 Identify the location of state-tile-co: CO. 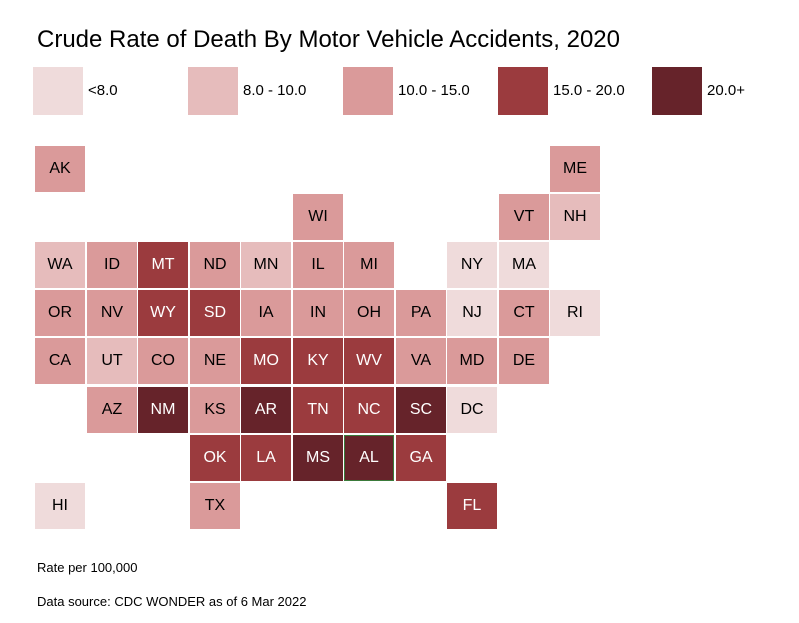
(163, 361).